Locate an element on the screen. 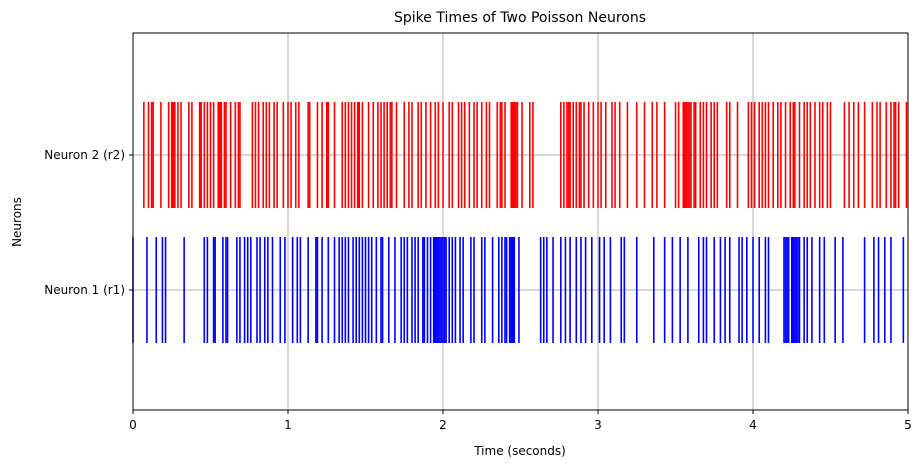 The height and width of the screenshot is (468, 922). x-tick-label: 5 is located at coordinates (908, 425).